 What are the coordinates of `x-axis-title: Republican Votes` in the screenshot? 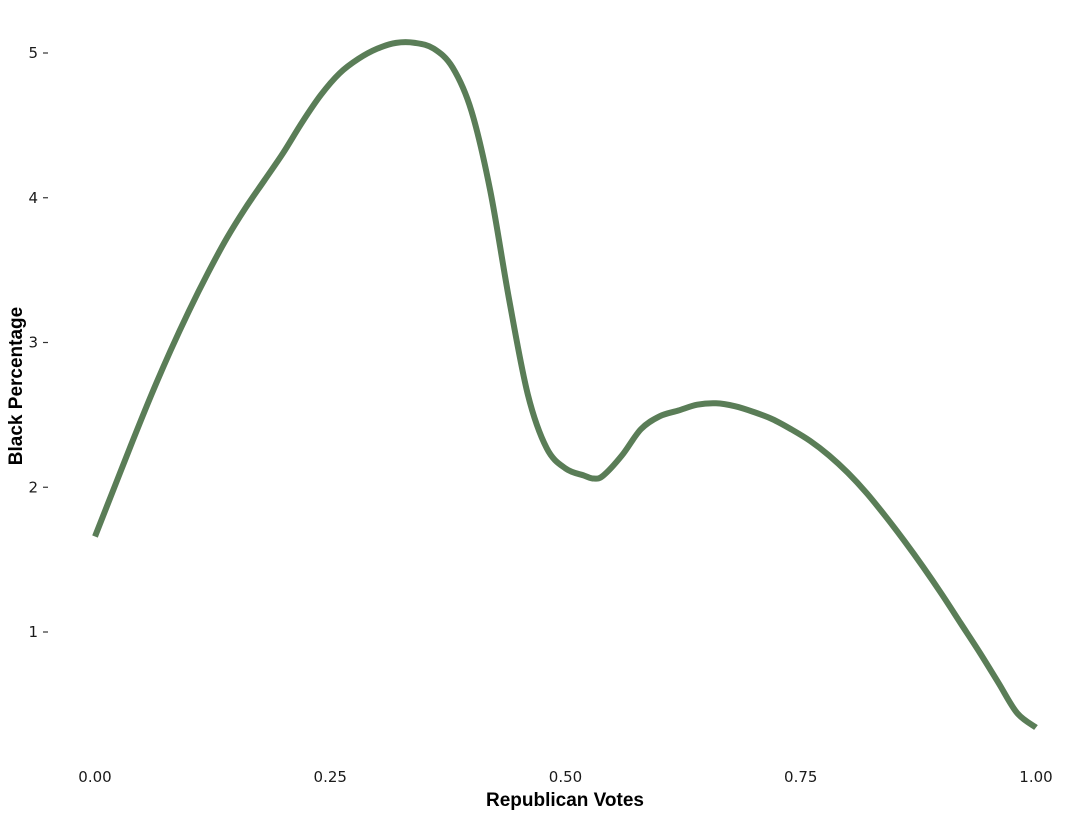 It's located at (565, 800).